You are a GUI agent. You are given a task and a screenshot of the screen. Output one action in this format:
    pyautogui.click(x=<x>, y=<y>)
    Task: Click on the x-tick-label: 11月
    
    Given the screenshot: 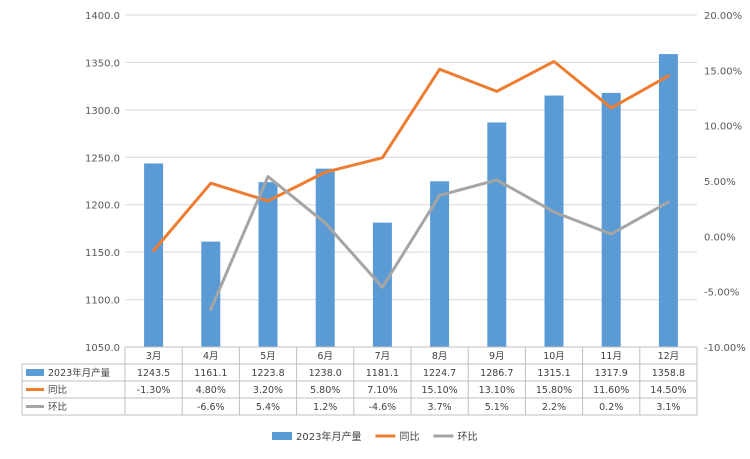 What is the action you would take?
    pyautogui.click(x=611, y=356)
    